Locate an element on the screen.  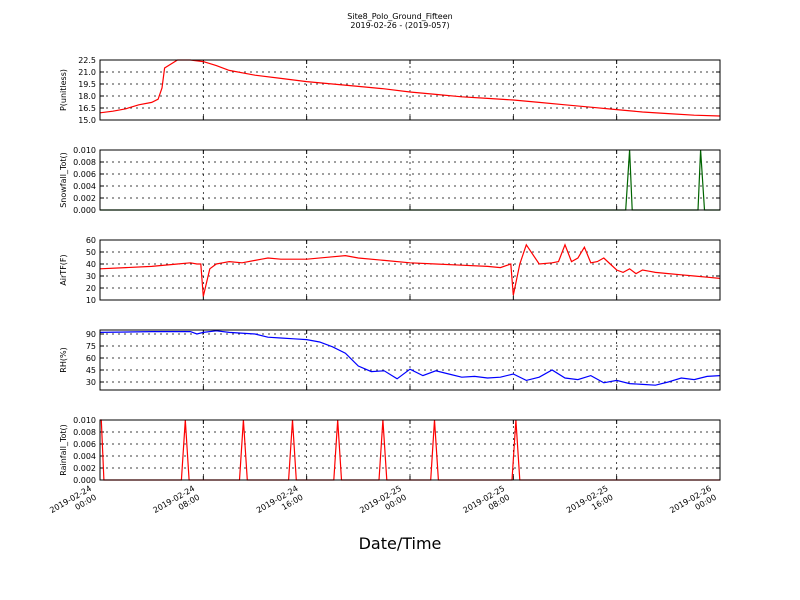
x-tick-label: 2019-02-2508:00 is located at coordinates (487, 504).